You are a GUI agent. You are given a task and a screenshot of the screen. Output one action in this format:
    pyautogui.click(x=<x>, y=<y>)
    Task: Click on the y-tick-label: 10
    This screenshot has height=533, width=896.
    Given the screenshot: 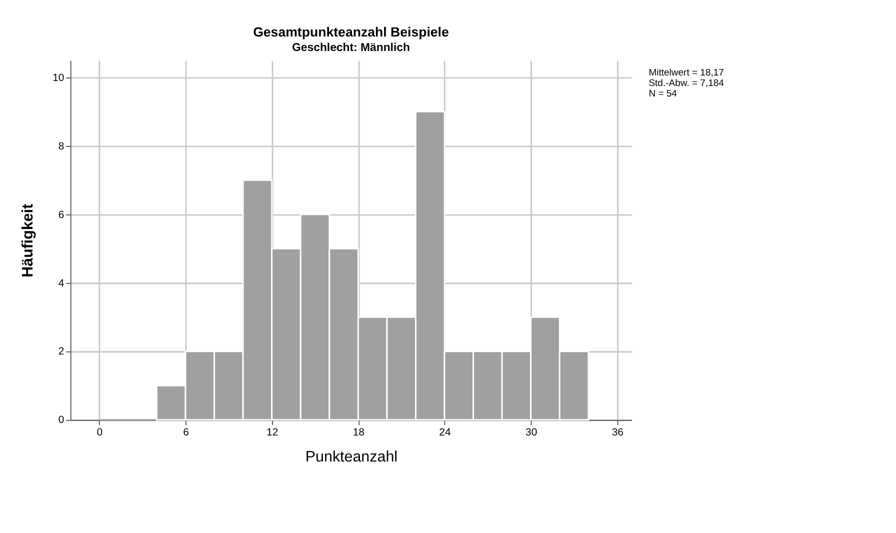 What is the action you would take?
    pyautogui.click(x=58, y=78)
    